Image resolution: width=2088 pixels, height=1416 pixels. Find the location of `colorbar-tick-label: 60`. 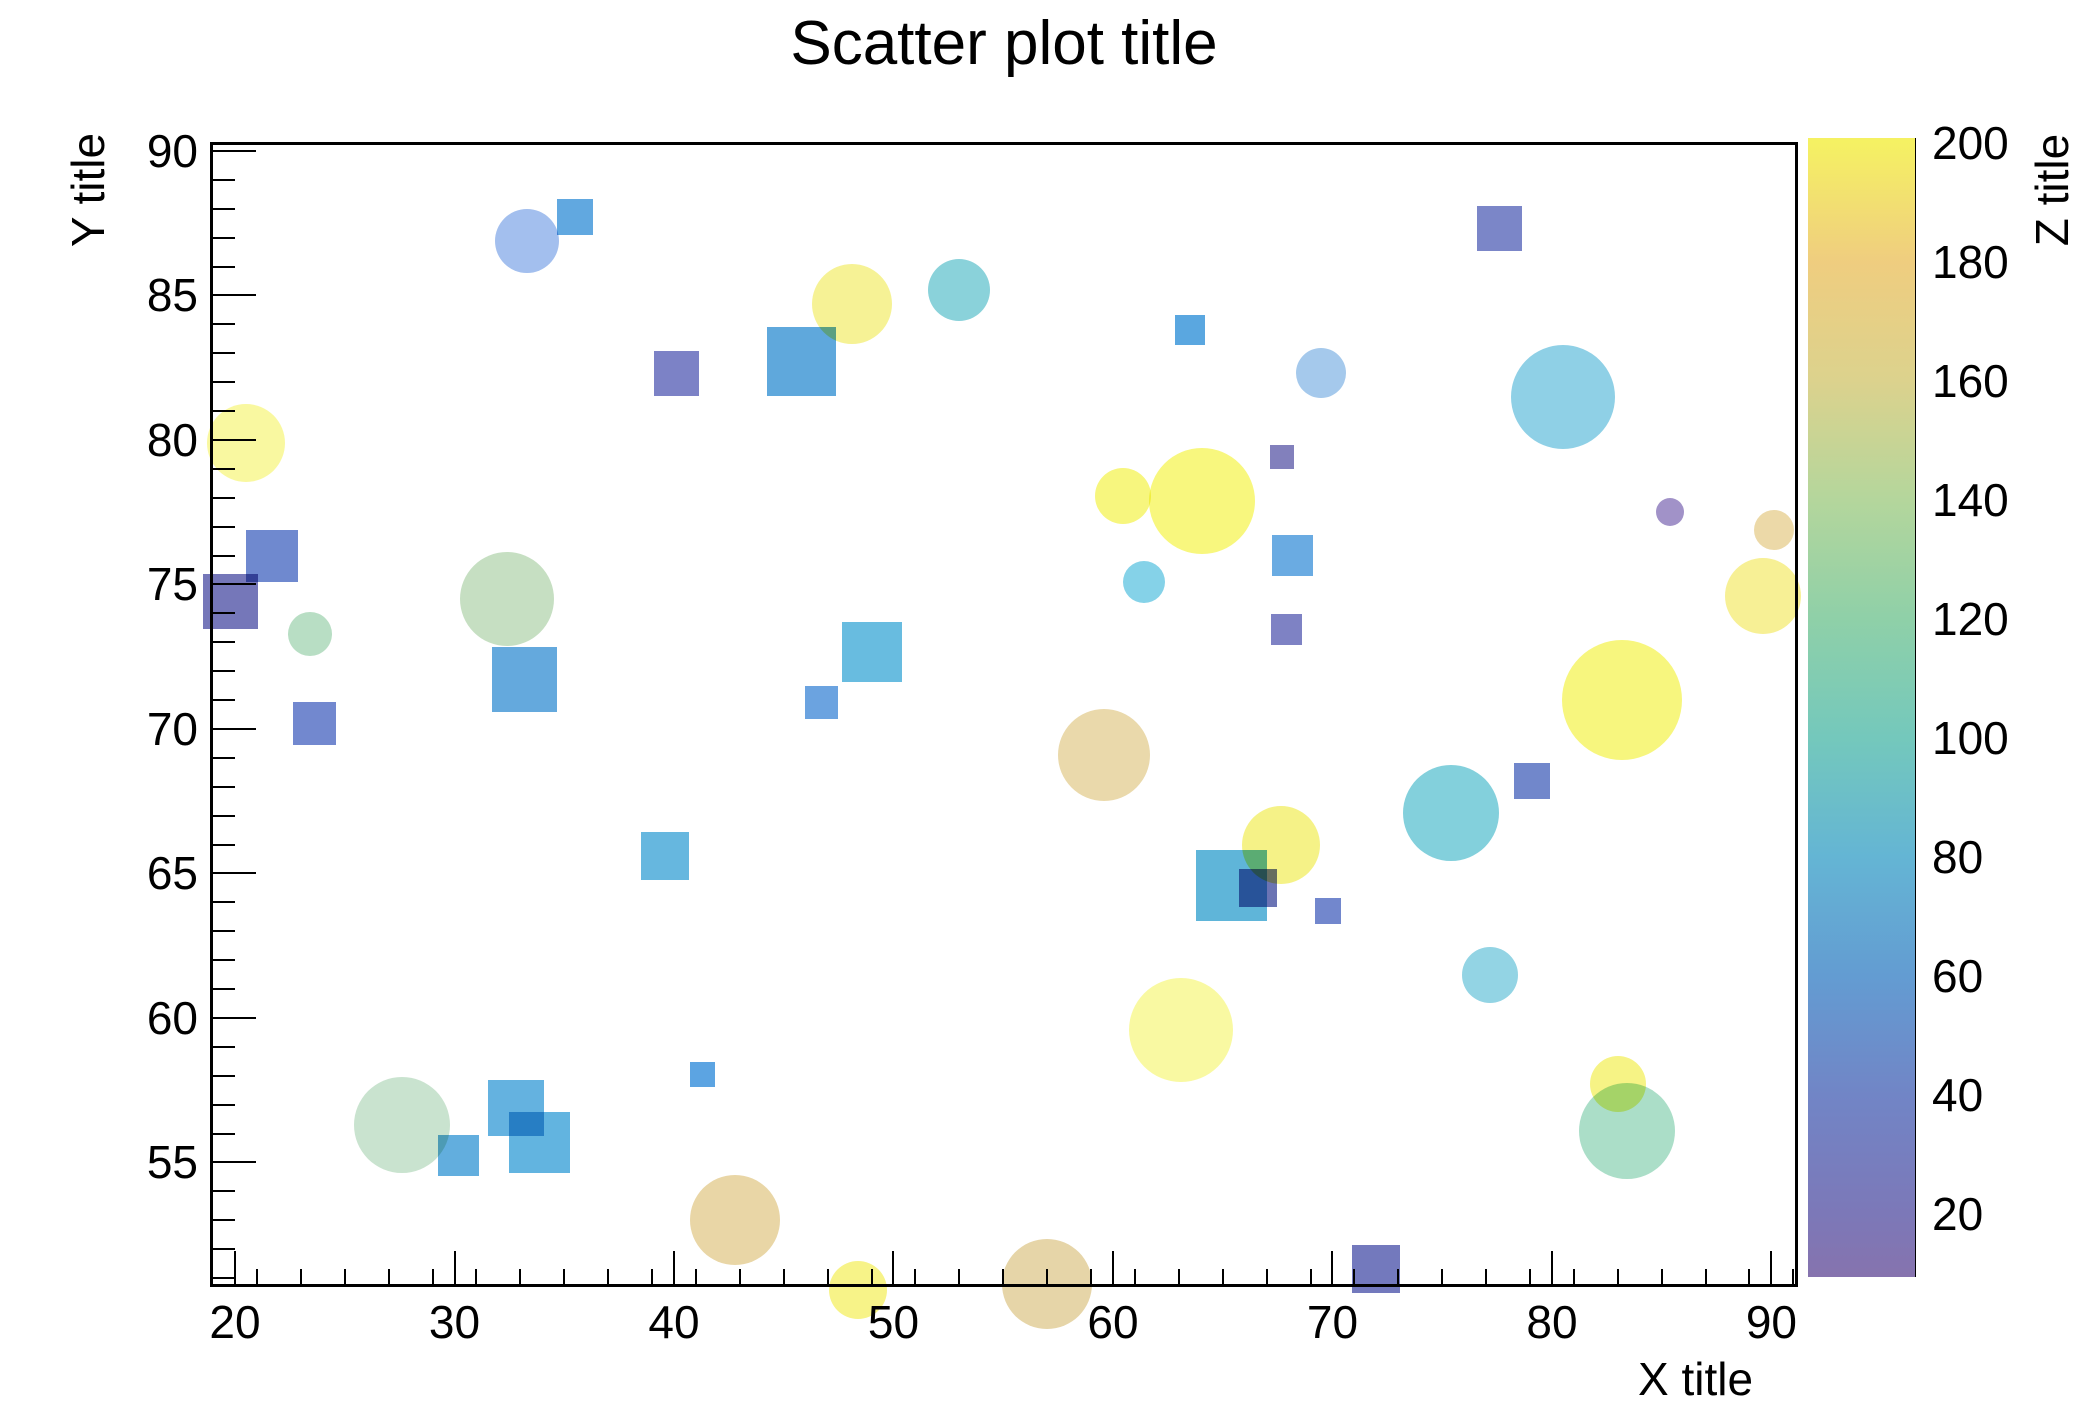

colorbar-tick-label: 60 is located at coordinates (1958, 975).